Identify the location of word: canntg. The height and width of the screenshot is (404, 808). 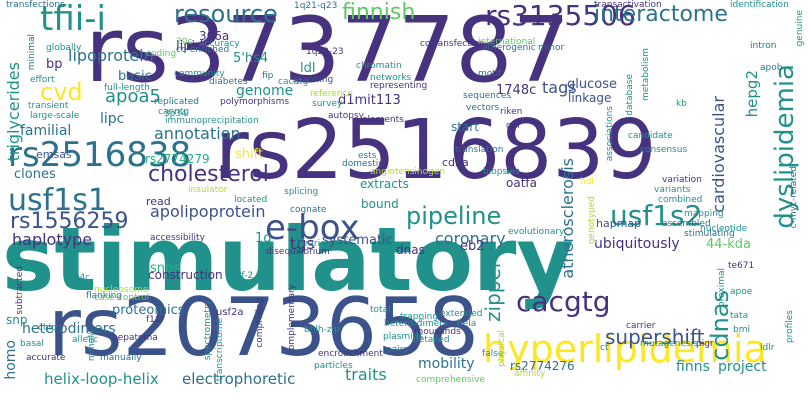
(174, 112).